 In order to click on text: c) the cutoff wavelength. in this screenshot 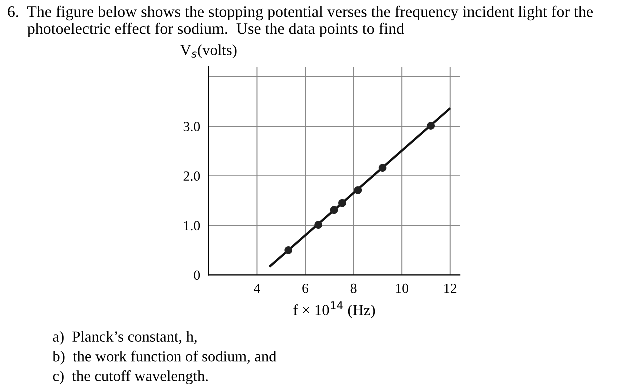, I will do `click(130, 377)`.